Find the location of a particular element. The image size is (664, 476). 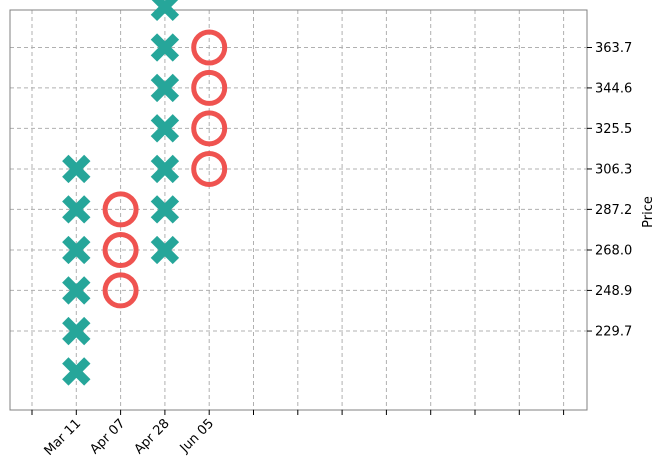

y-tick-label: 363.7 is located at coordinates (613, 48).